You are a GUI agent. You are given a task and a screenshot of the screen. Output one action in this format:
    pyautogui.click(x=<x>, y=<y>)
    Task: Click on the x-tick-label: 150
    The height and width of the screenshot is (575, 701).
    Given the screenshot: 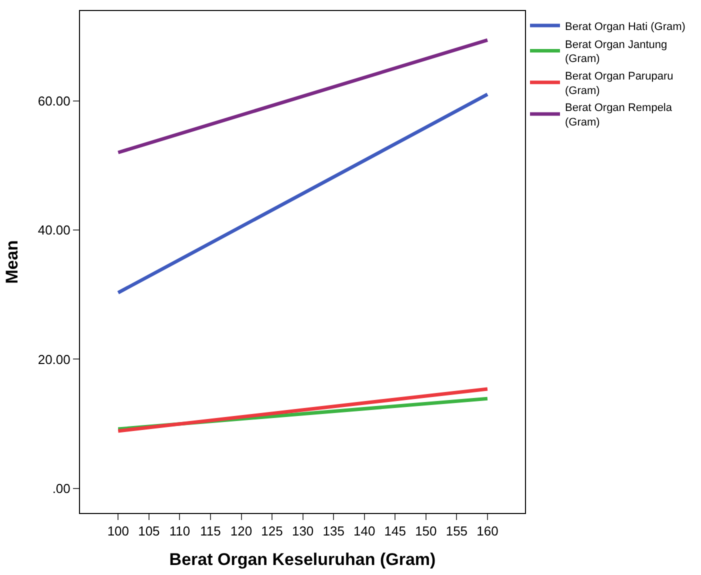 What is the action you would take?
    pyautogui.click(x=426, y=531)
    